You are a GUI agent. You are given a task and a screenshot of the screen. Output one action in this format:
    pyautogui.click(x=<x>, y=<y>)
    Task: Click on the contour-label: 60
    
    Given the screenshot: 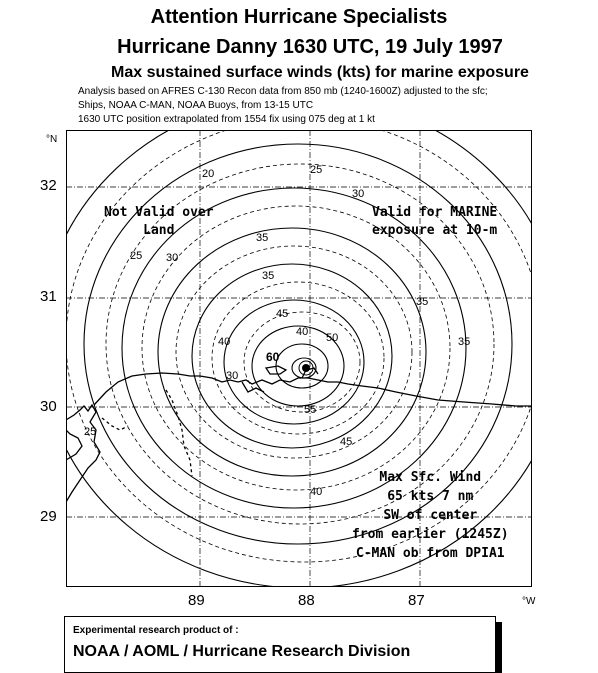 What is the action you would take?
    pyautogui.click(x=273, y=357)
    